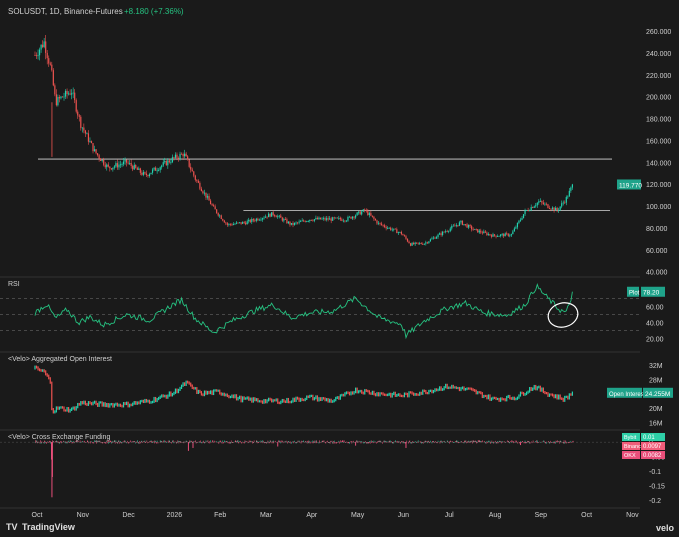 The width and height of the screenshot is (679, 537). Describe the element at coordinates (657, 394) in the screenshot. I see `oi-value-label: 24.255M` at that location.